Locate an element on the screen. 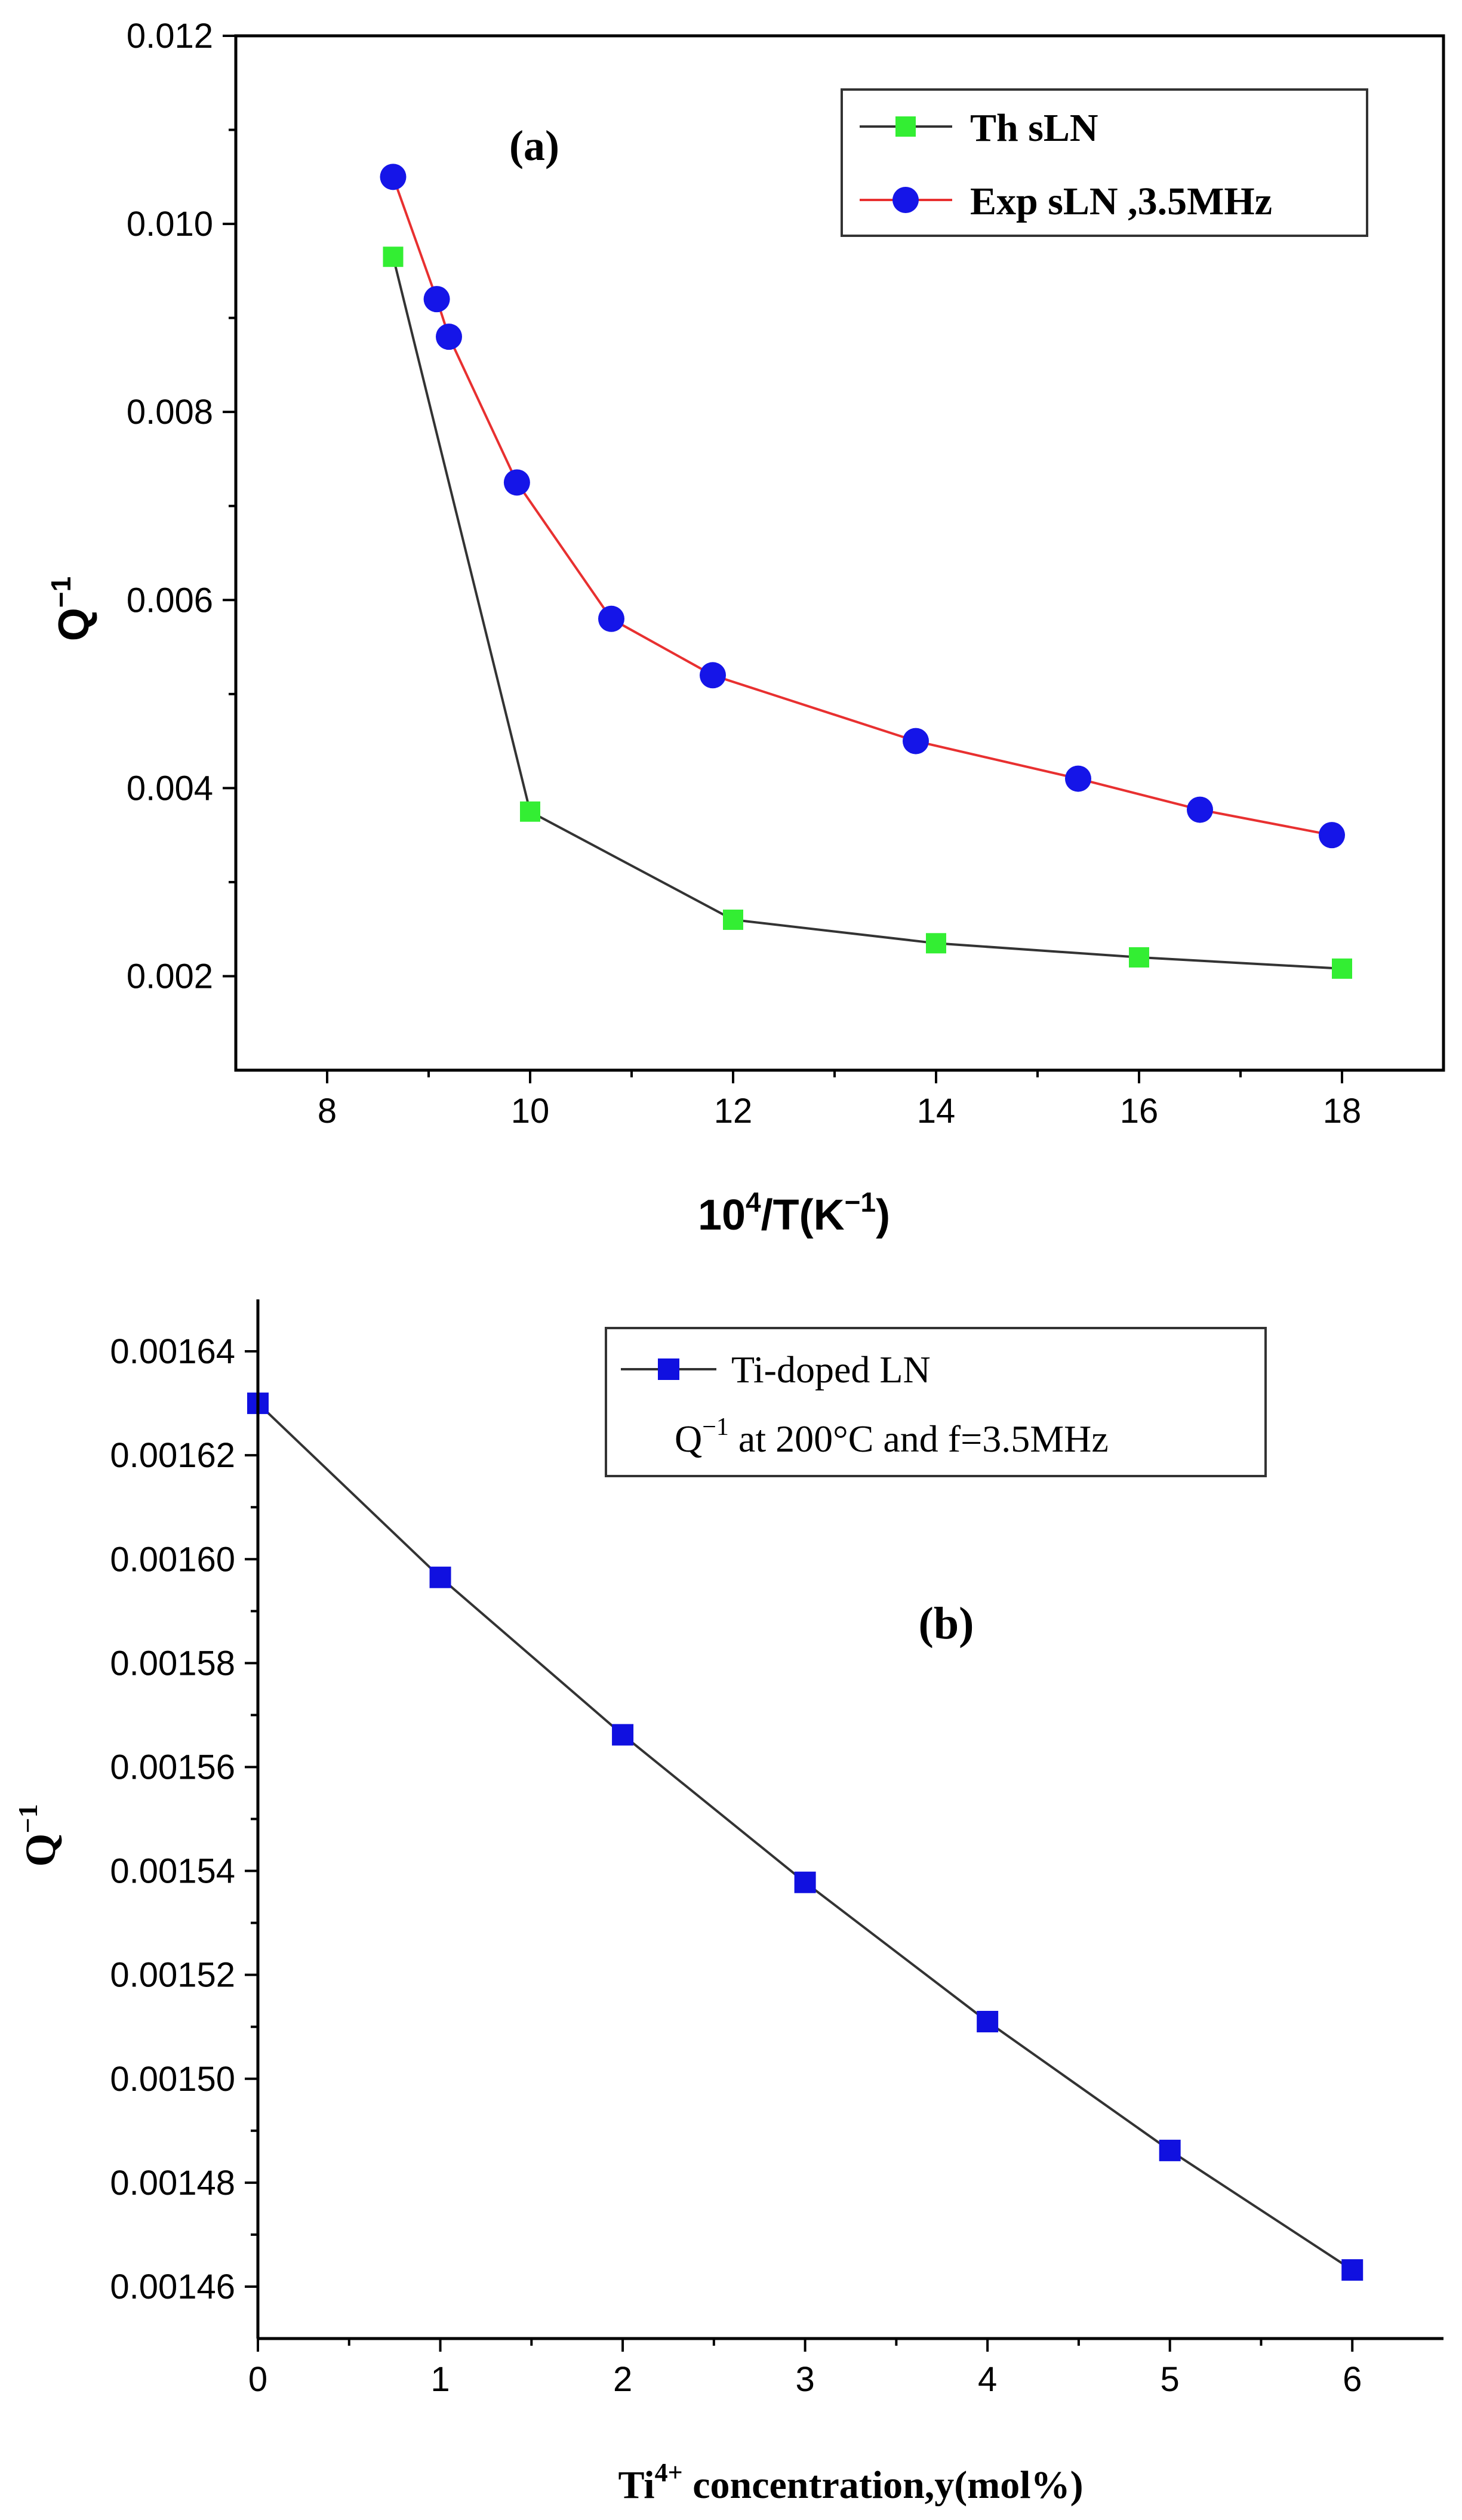  chart-a-y-title-sup: −1 is located at coordinates (60, 592).